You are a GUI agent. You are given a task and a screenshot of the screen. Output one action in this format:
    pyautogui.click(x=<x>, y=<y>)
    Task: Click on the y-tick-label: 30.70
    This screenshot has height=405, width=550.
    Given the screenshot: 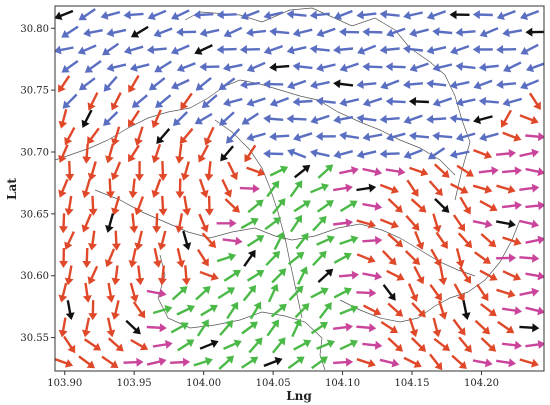 What is the action you would take?
    pyautogui.click(x=34, y=153)
    